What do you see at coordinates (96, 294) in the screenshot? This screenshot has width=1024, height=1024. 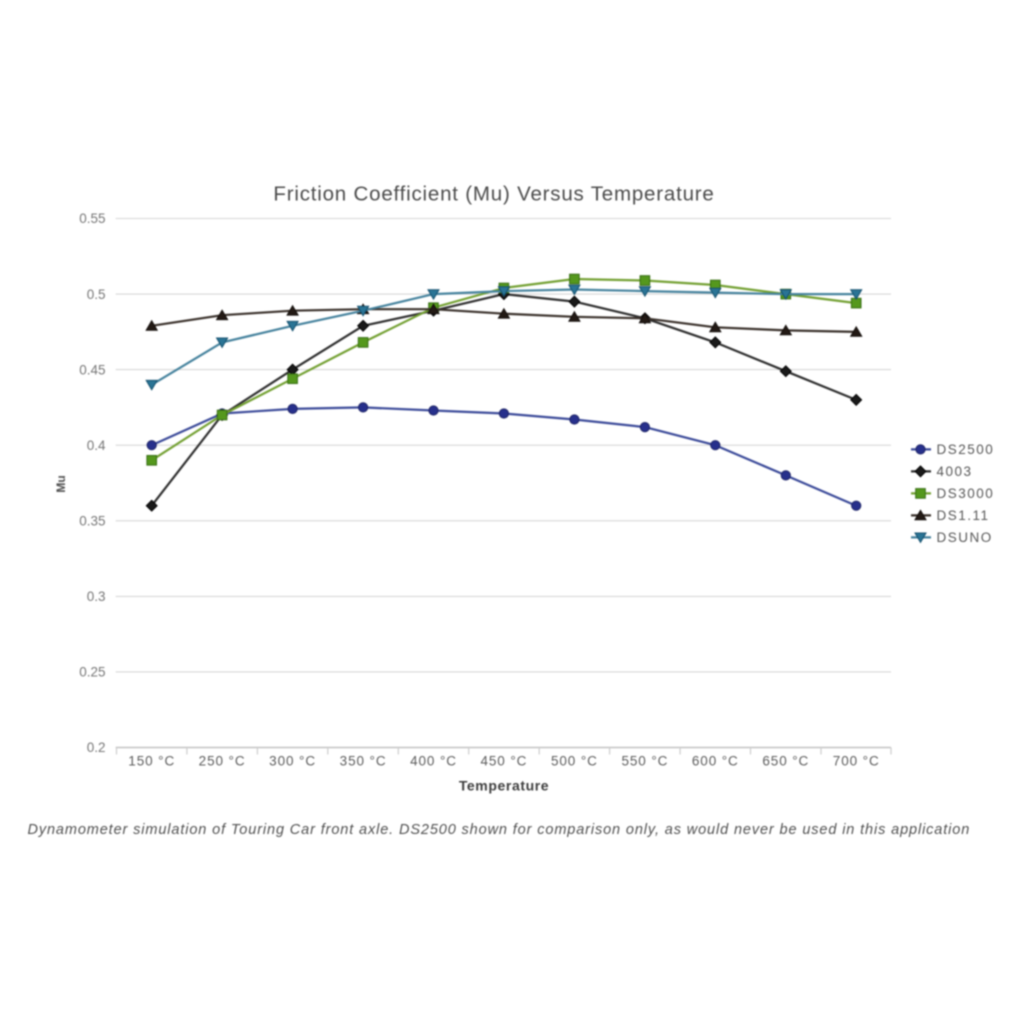 I see `svg-text: 0.5` at bounding box center [96, 294].